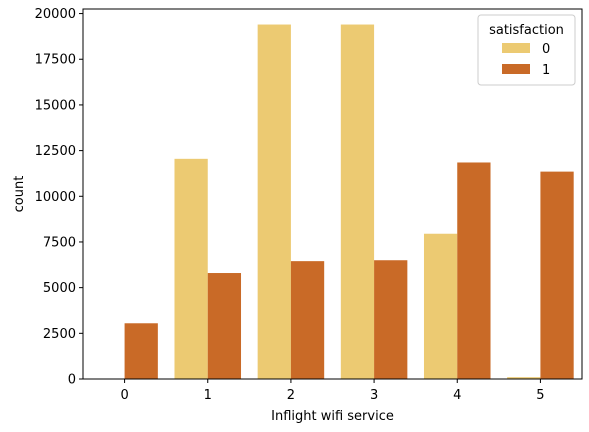  What do you see at coordinates (55, 197) in the screenshot?
I see `y-tick-label: 10000` at bounding box center [55, 197].